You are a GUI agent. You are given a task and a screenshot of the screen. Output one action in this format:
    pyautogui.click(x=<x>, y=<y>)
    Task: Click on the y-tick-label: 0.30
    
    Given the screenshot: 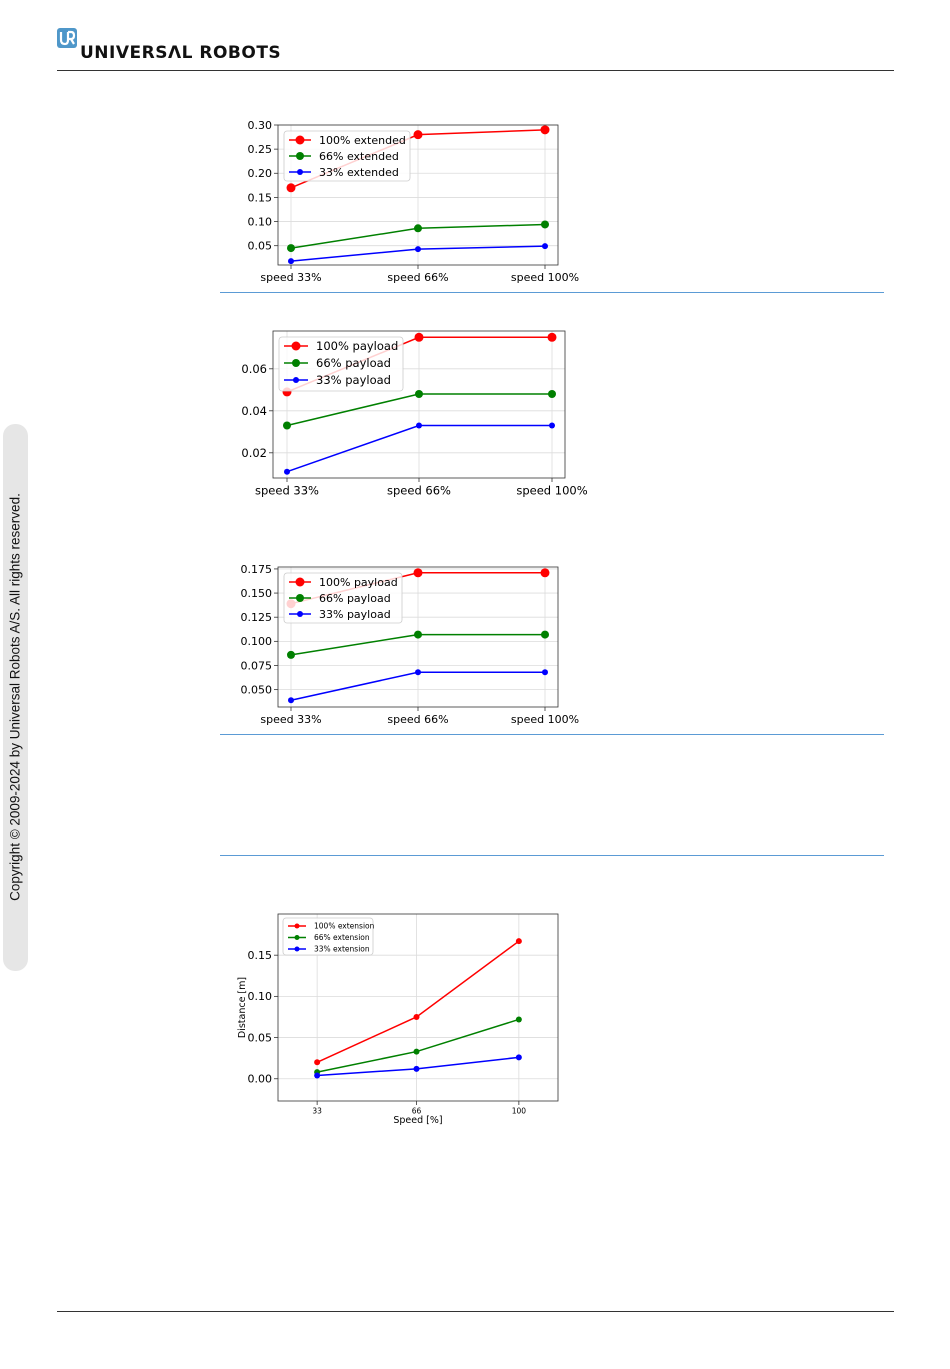 What is the action you would take?
    pyautogui.click(x=260, y=125)
    